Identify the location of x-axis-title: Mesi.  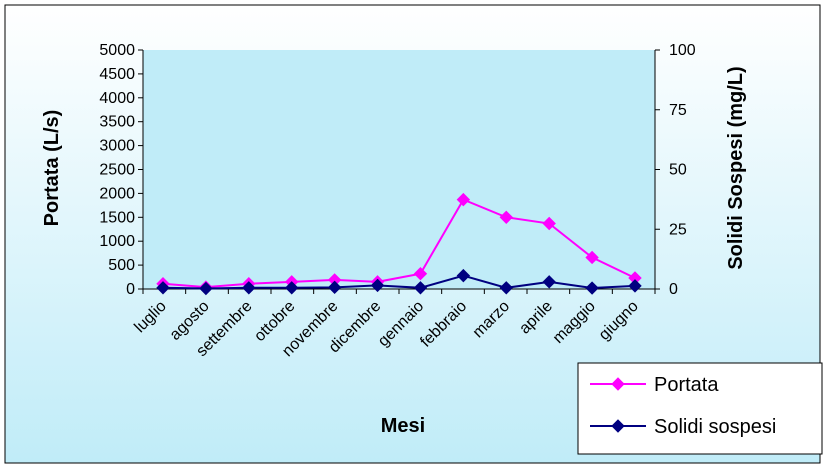
(403, 426).